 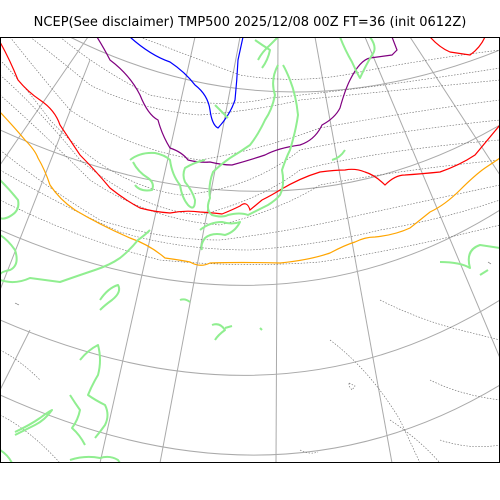 I want to click on coastline-aleutian, so click(x=338, y=155).